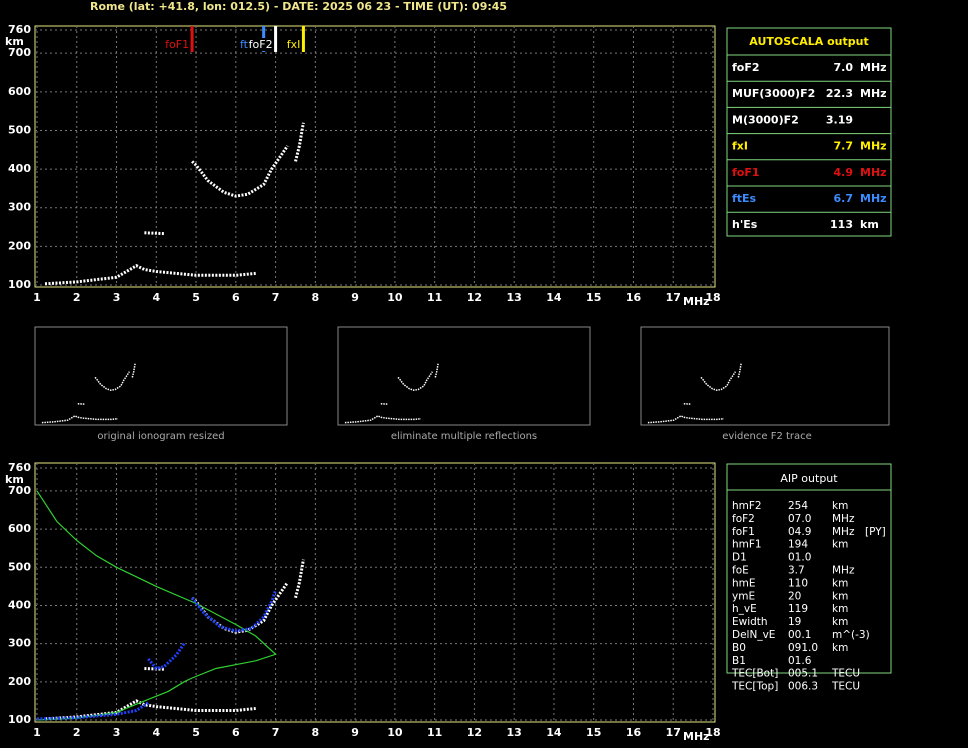  Describe the element at coordinates (750, 622) in the screenshot. I see `aip-name: Ewidth` at that location.